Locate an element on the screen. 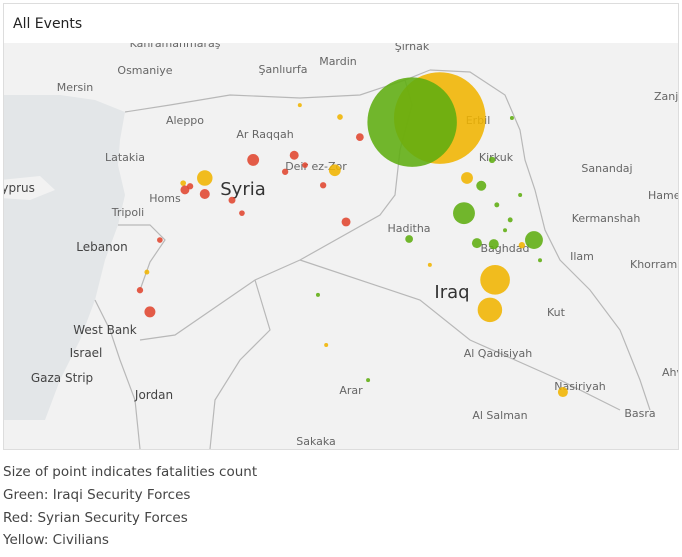  place-label: Sanandaj is located at coordinates (606, 168).